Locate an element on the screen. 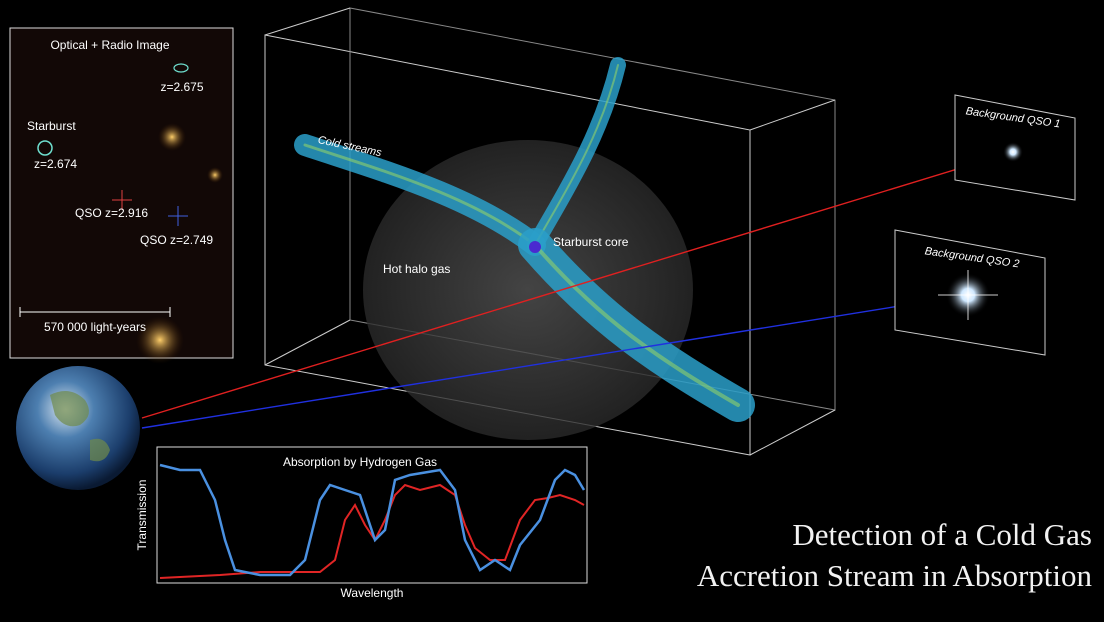 The height and width of the screenshot is (622, 1104). spectrum-qso1 is located at coordinates (372, 531).